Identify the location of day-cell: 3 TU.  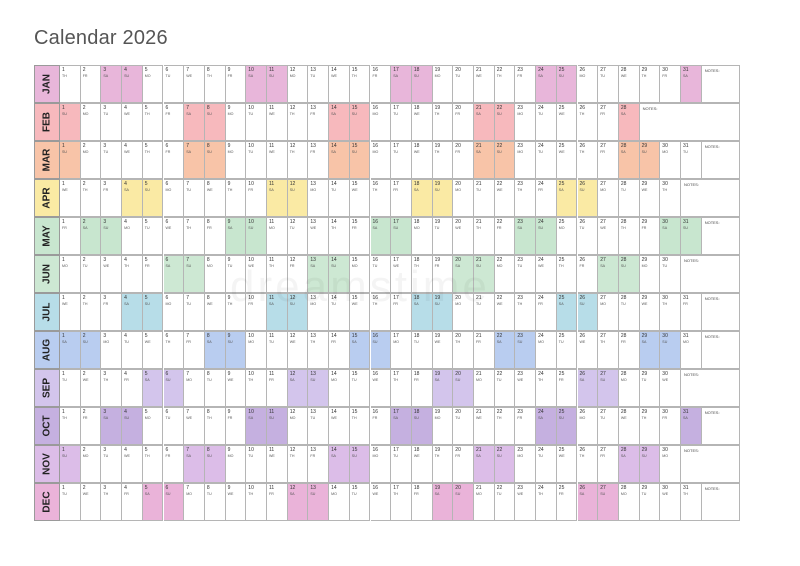
(112, 160).